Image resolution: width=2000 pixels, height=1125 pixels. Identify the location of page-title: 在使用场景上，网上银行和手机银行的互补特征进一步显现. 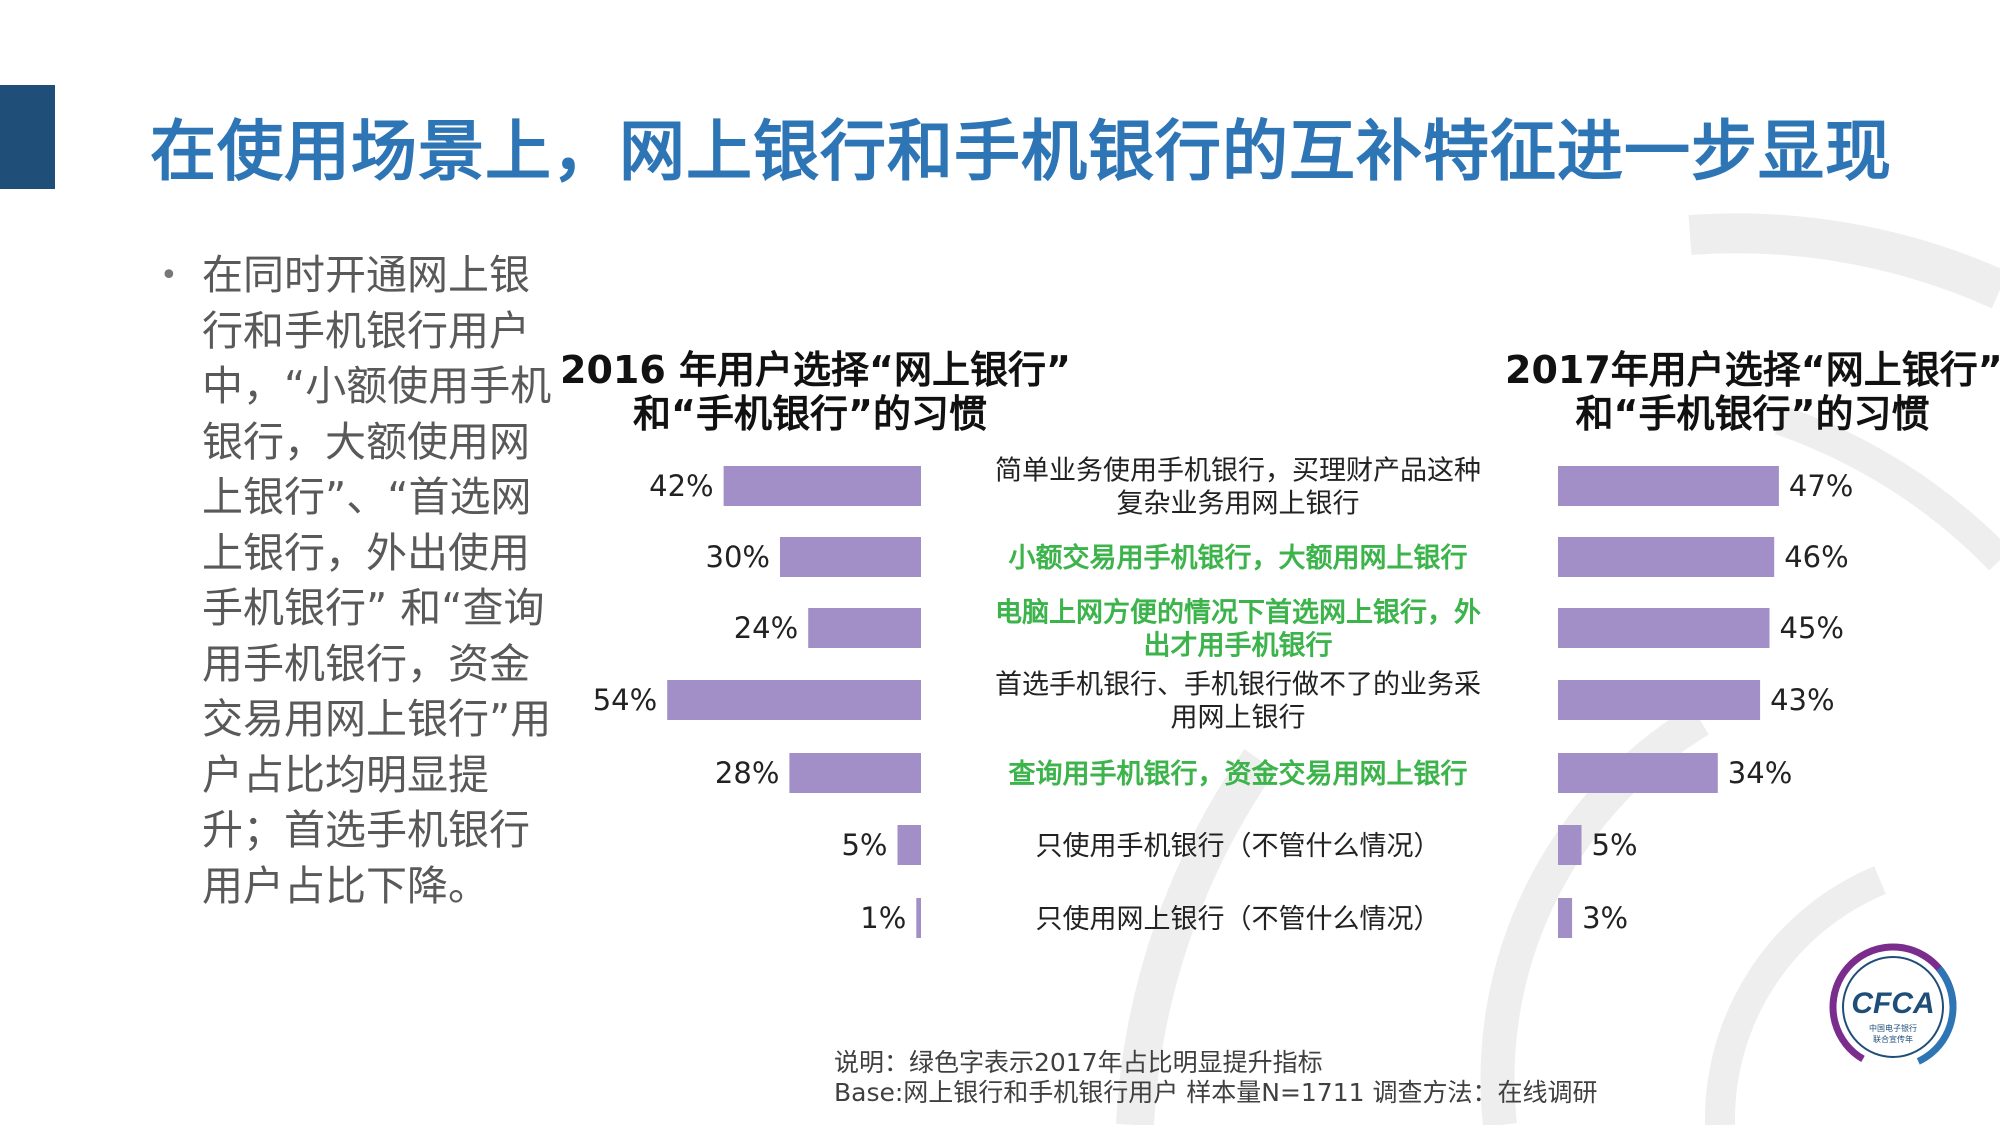
(1021, 151).